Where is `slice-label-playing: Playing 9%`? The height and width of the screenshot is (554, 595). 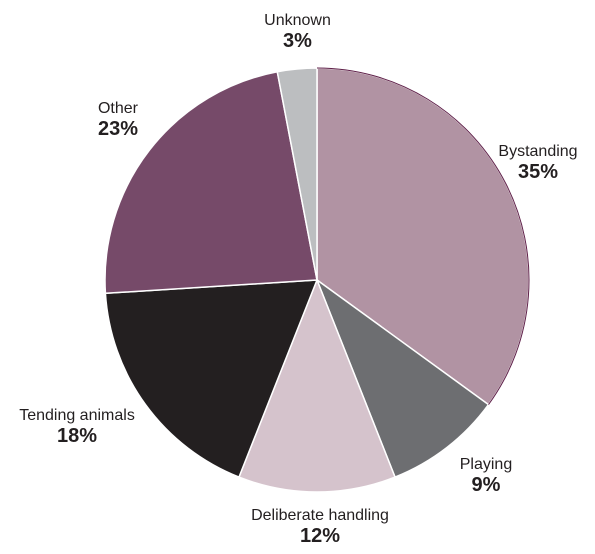 slice-label-playing: Playing 9% is located at coordinates (486, 476).